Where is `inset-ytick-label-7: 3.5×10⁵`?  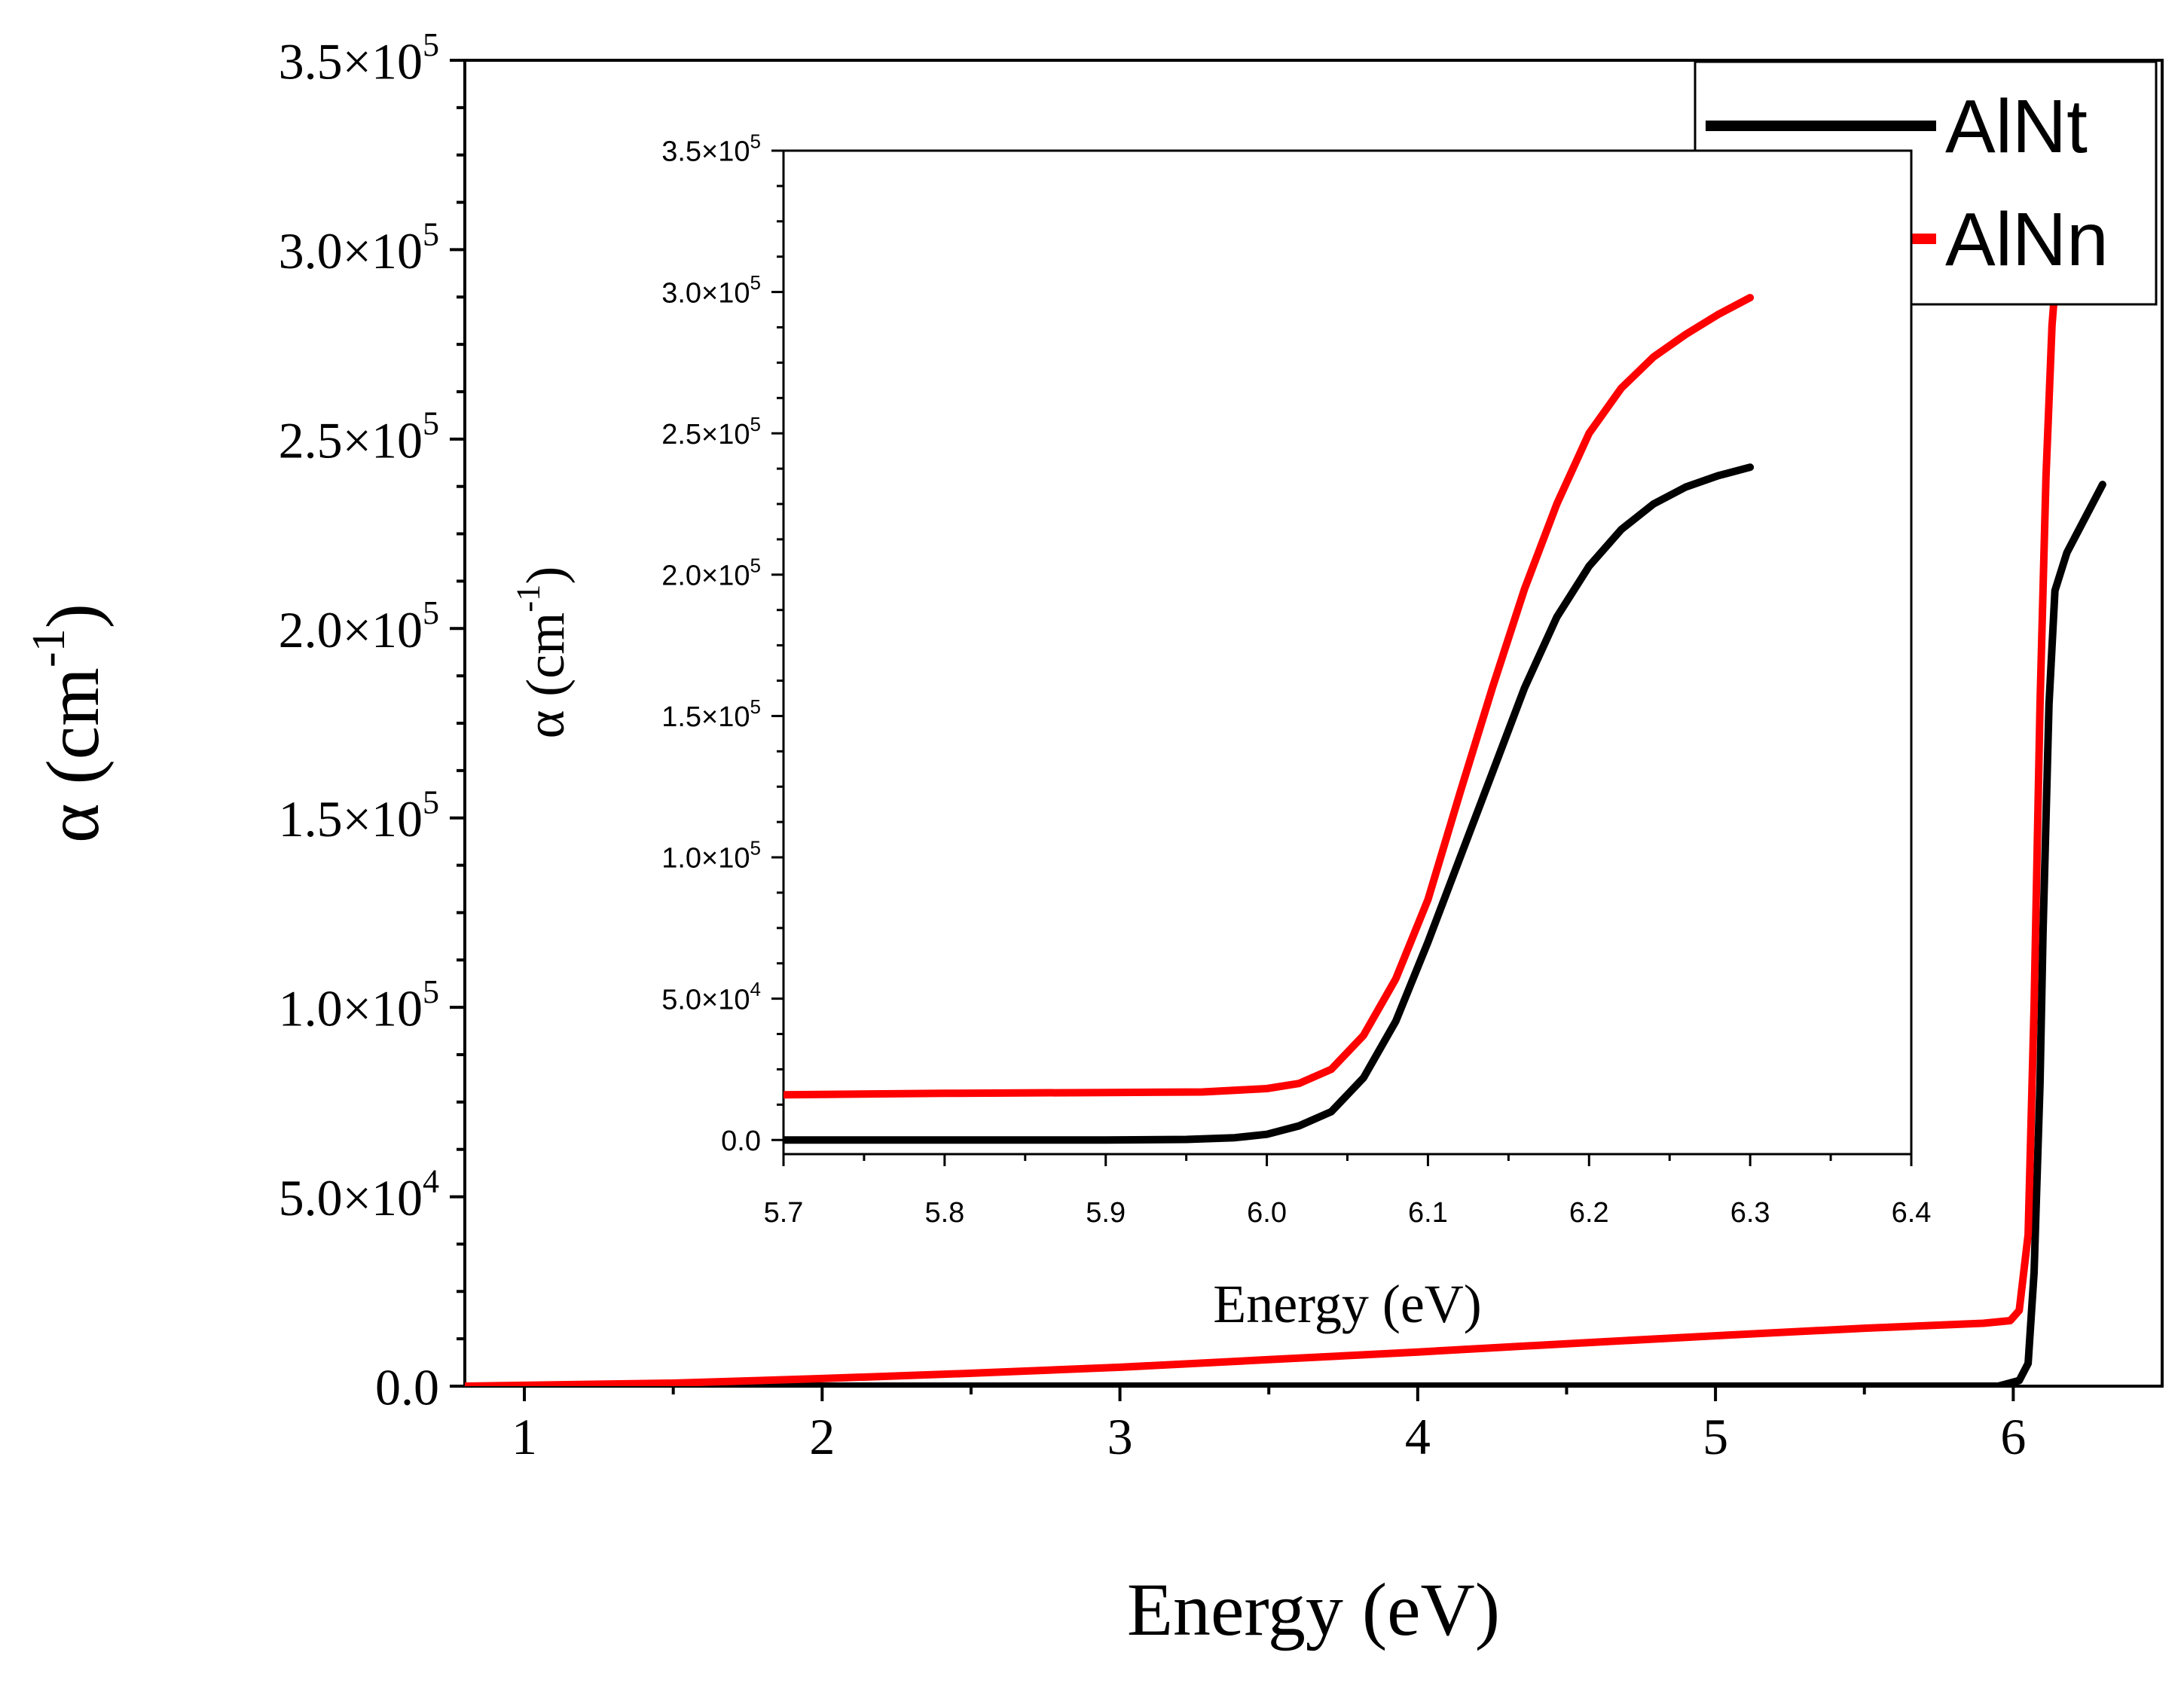
inset-ytick-label-7: 3.5×10⁵ is located at coordinates (711, 149).